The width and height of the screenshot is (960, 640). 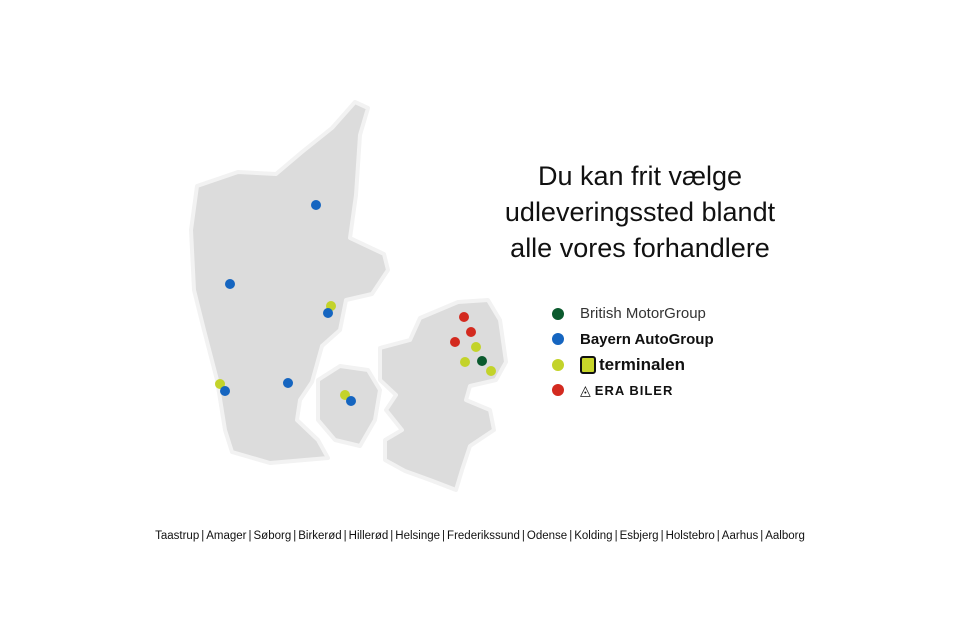 I want to click on city-name: Kolding, so click(x=593, y=536).